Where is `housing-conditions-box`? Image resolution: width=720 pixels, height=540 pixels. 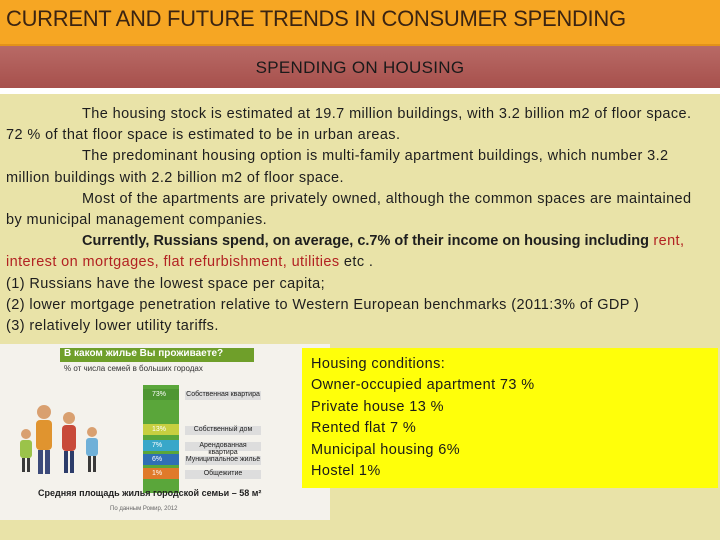
housing-conditions-box is located at coordinates (510, 418).